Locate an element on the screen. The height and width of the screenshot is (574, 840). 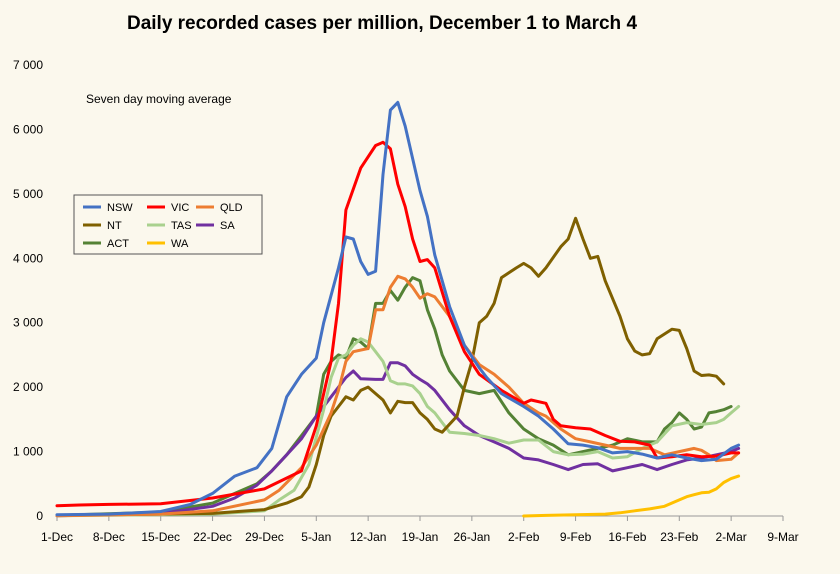
legend-box is located at coordinates (168, 224).